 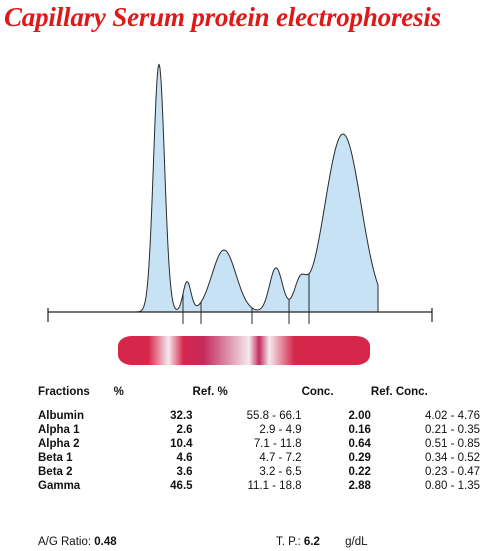 I want to click on table-row: Alpha 1 2.6 2.9 - 4.9 0.16 0.21 - 0.35, so click(x=259, y=429).